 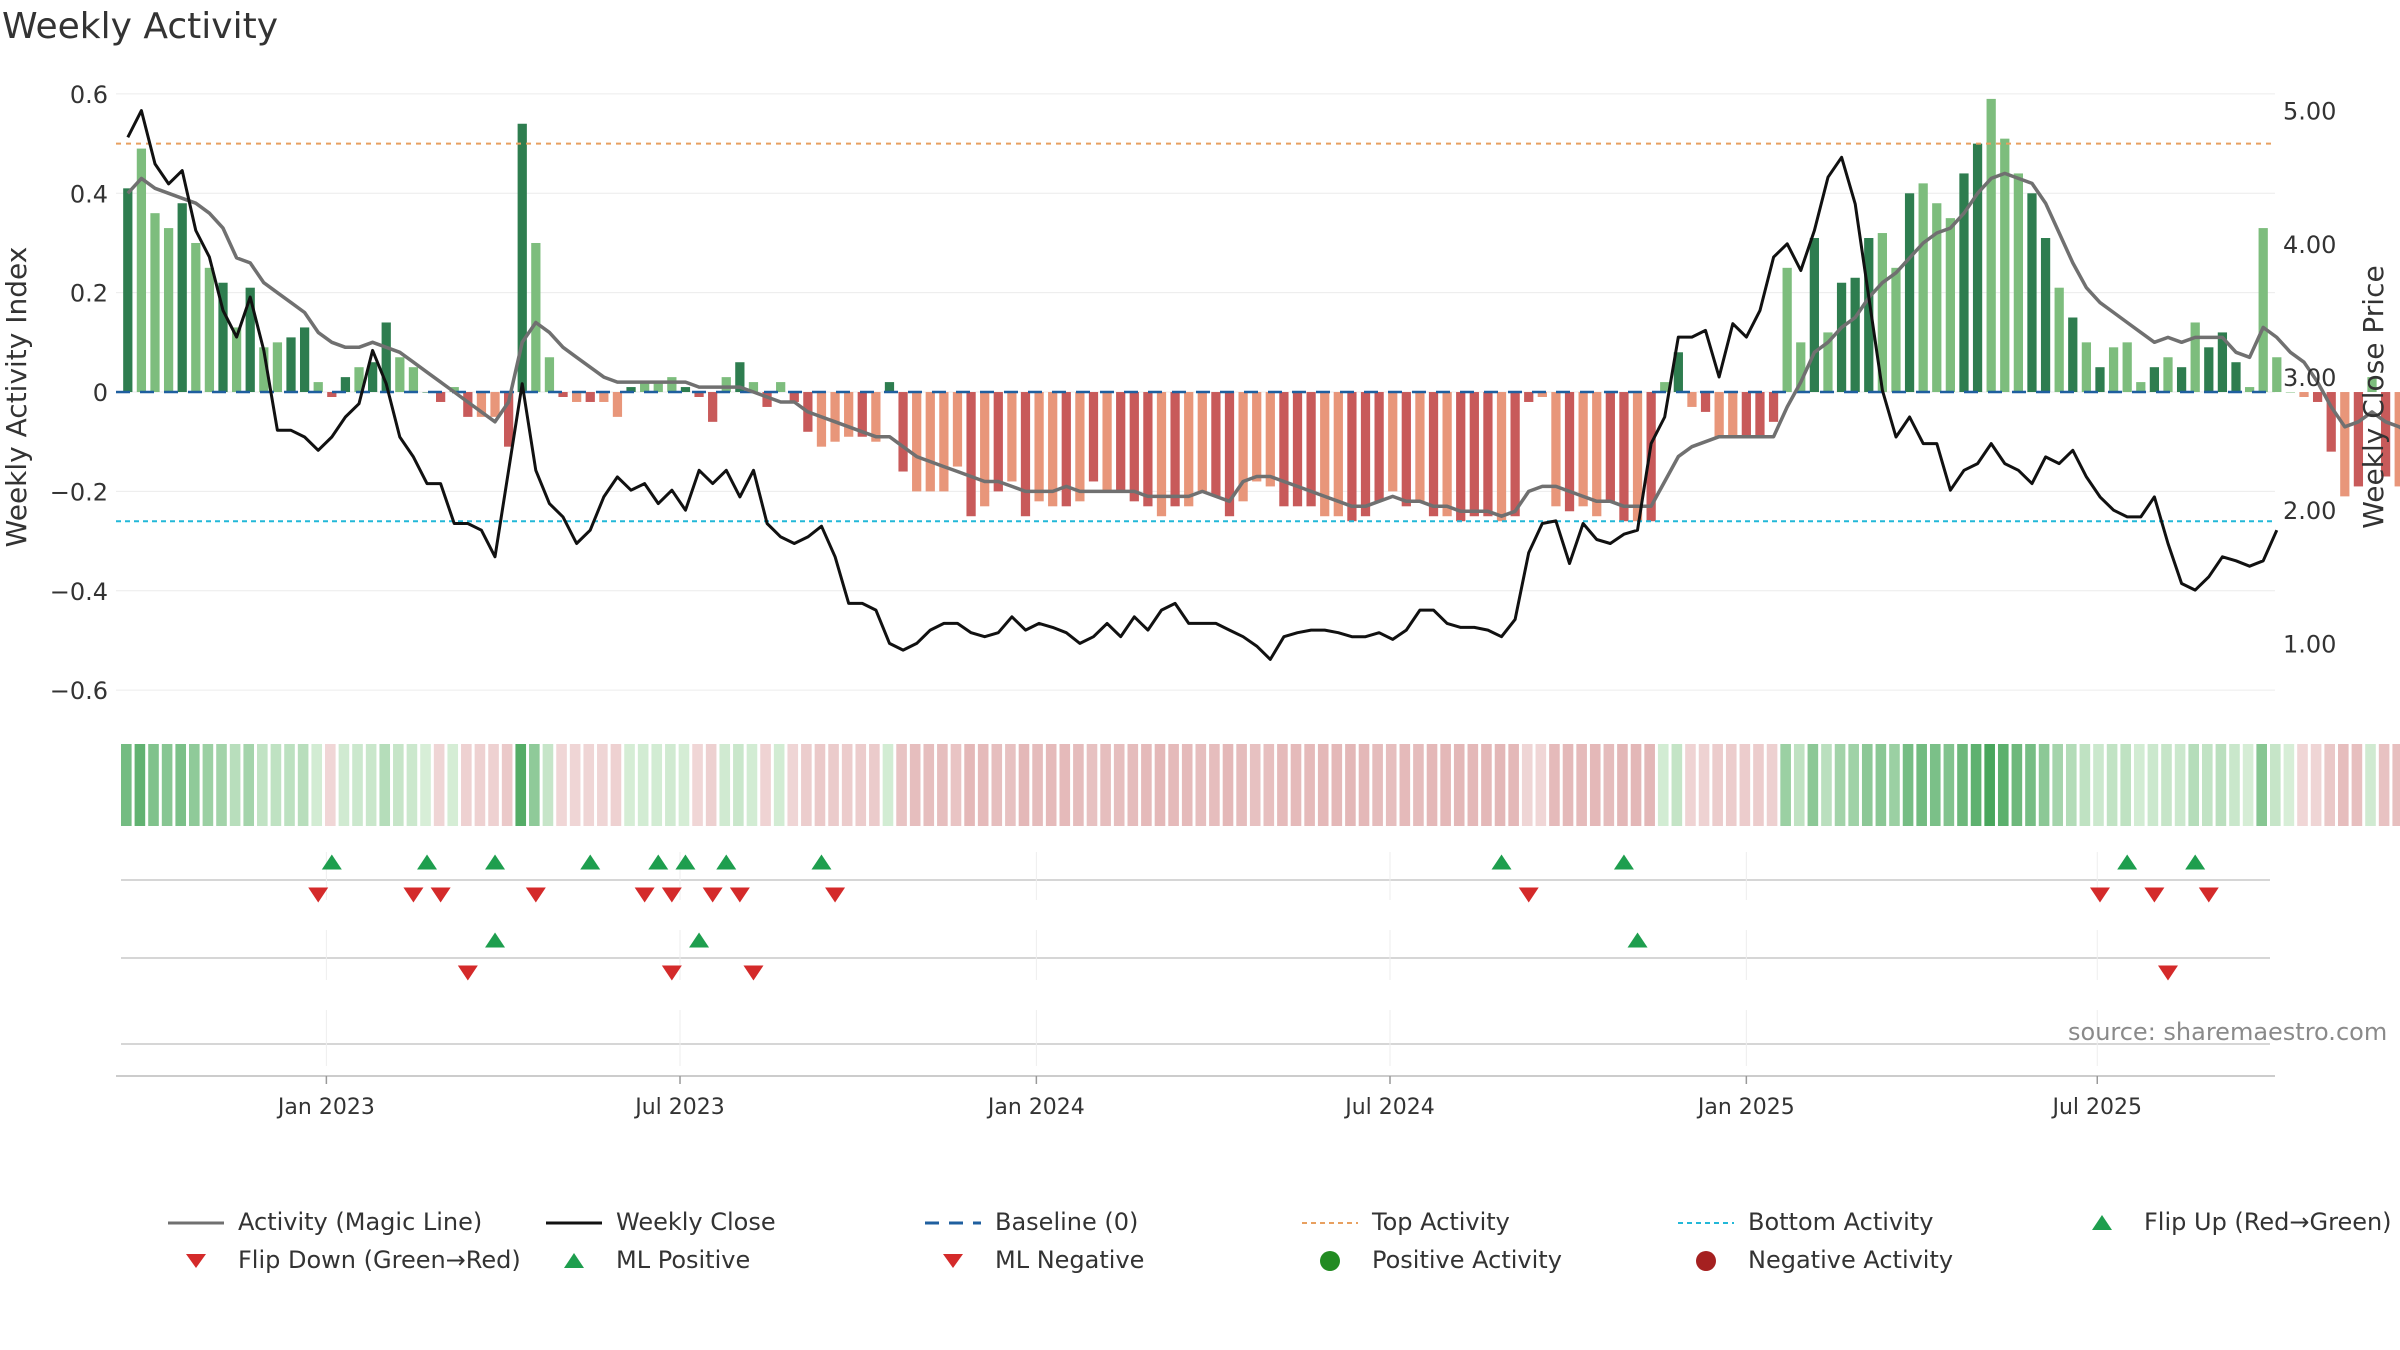 What do you see at coordinates (1260, 785) in the screenshot?
I see `activity-strip` at bounding box center [1260, 785].